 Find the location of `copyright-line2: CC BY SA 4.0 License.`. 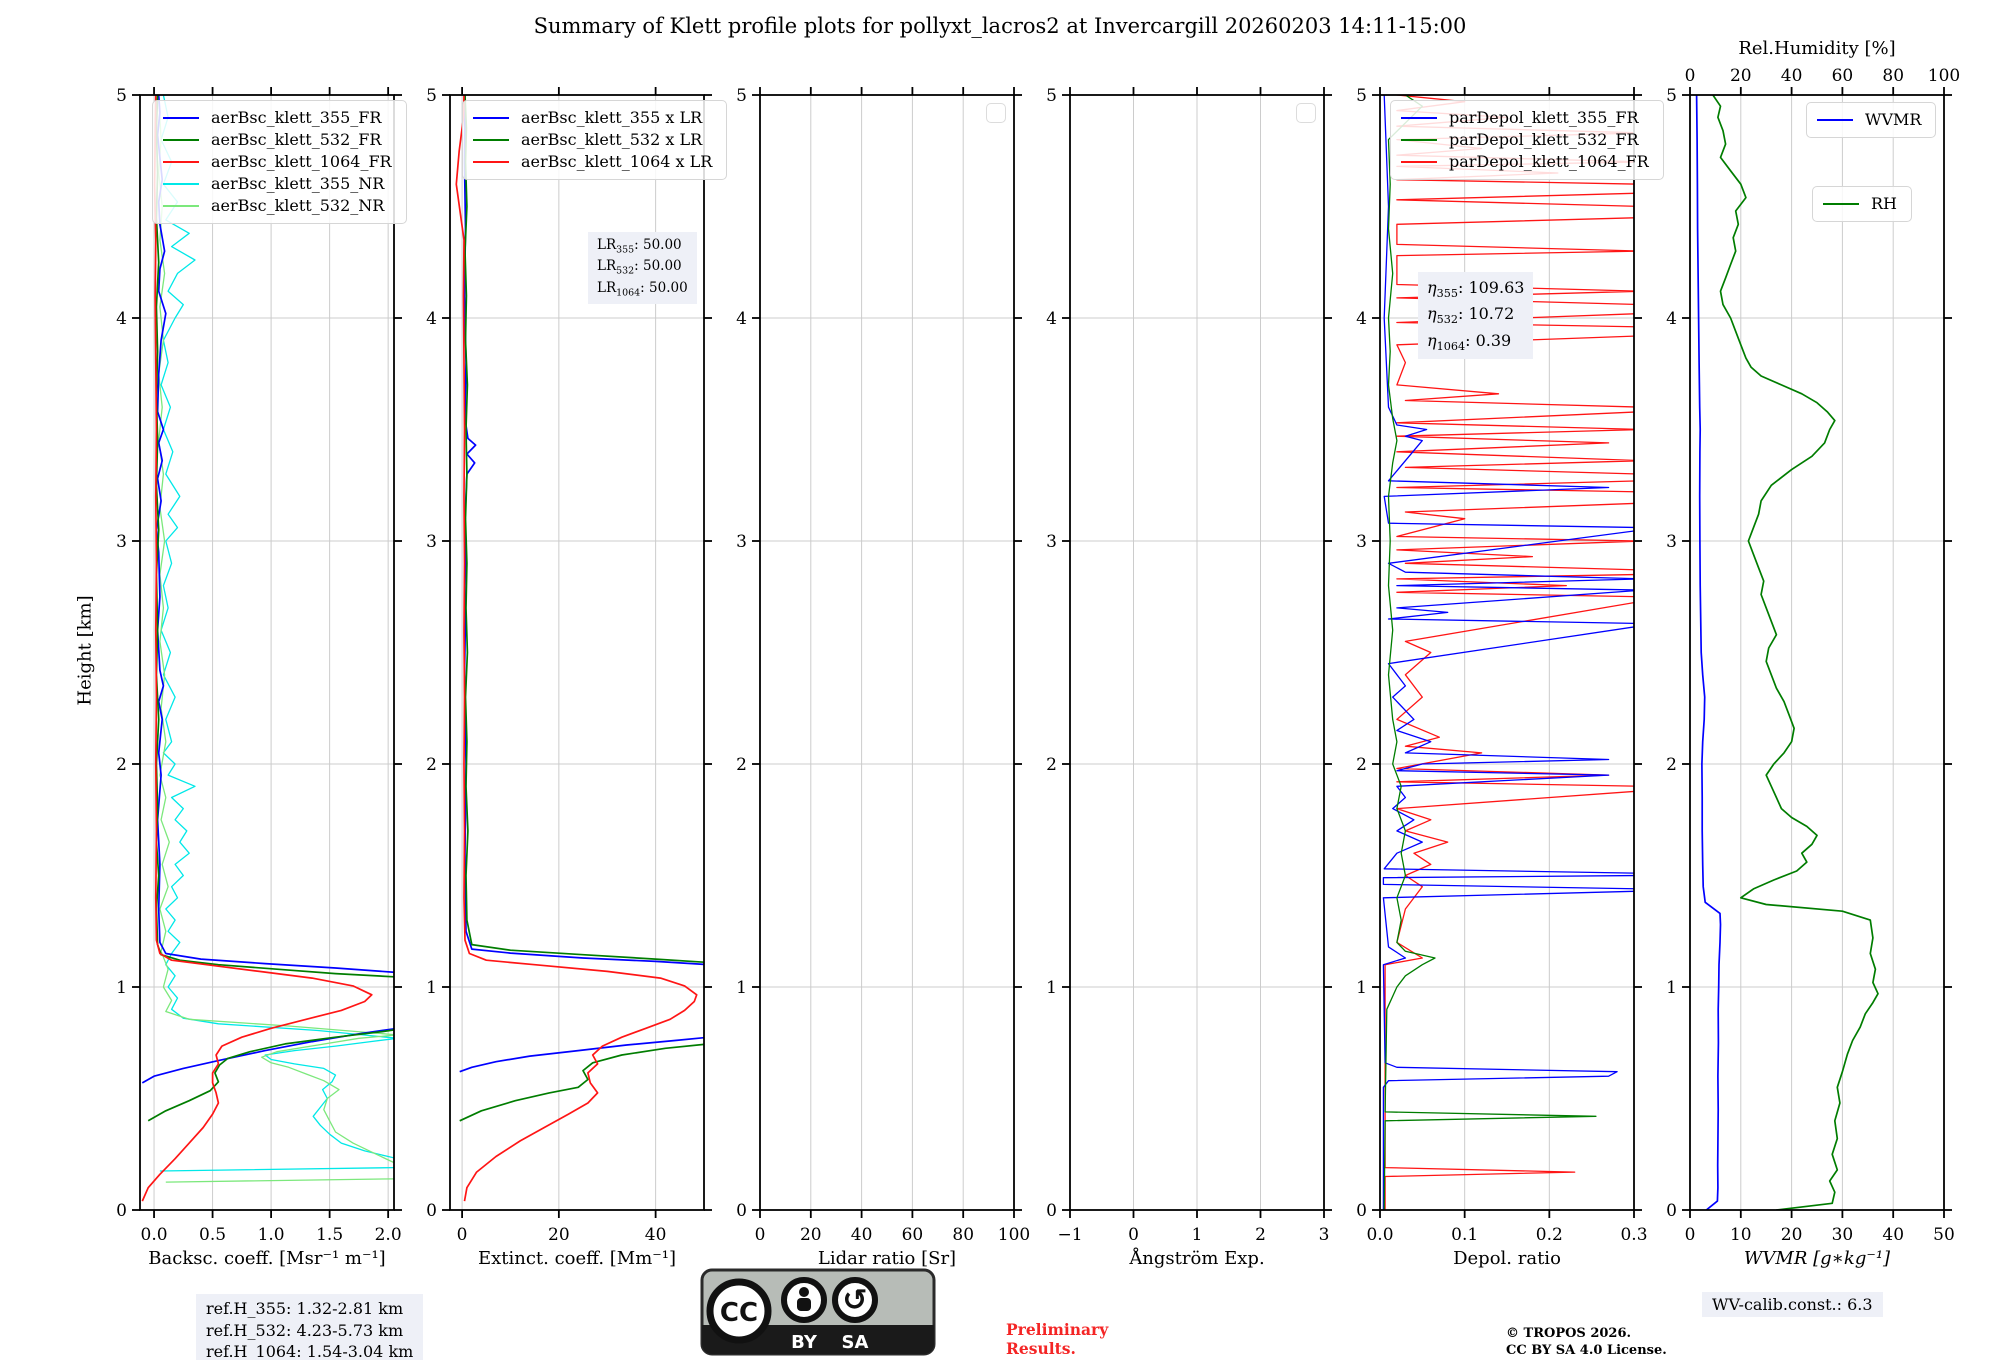

copyright-line2: CC BY SA 4.0 License. is located at coordinates (1586, 1350).